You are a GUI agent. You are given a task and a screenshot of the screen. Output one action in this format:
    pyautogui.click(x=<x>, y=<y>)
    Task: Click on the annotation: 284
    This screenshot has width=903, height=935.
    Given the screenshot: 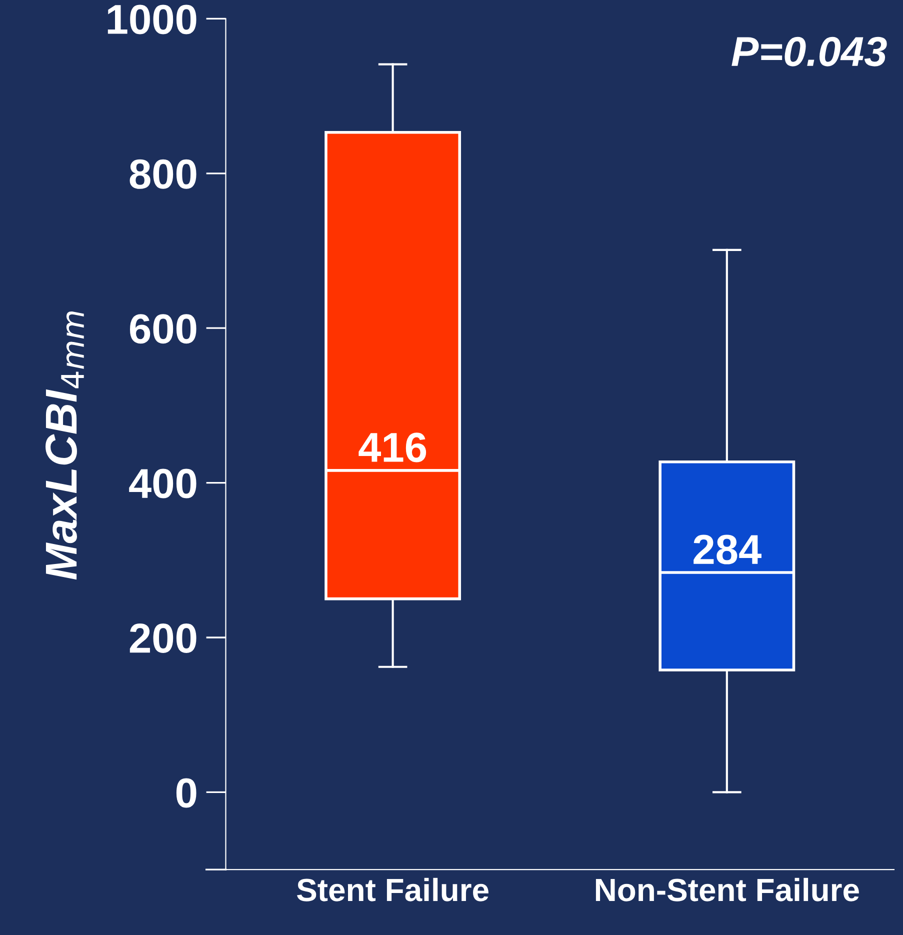 What is the action you would take?
    pyautogui.click(x=728, y=549)
    